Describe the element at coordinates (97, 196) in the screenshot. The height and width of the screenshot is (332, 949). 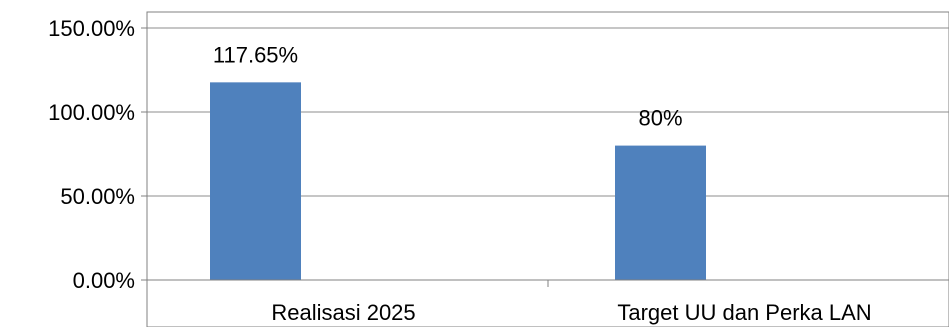
I see `y-tick-label: 50.00%` at that location.